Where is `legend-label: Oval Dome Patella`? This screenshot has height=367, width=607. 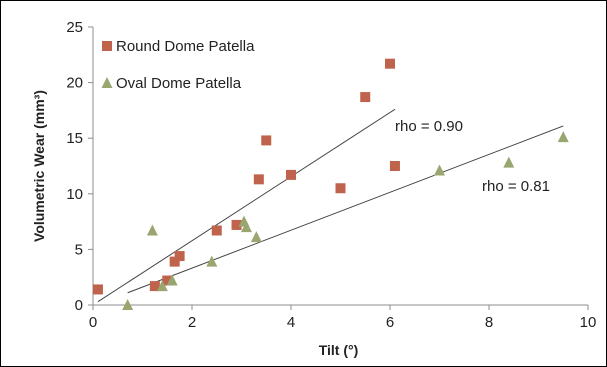
legend-label: Oval Dome Patella is located at coordinates (179, 83).